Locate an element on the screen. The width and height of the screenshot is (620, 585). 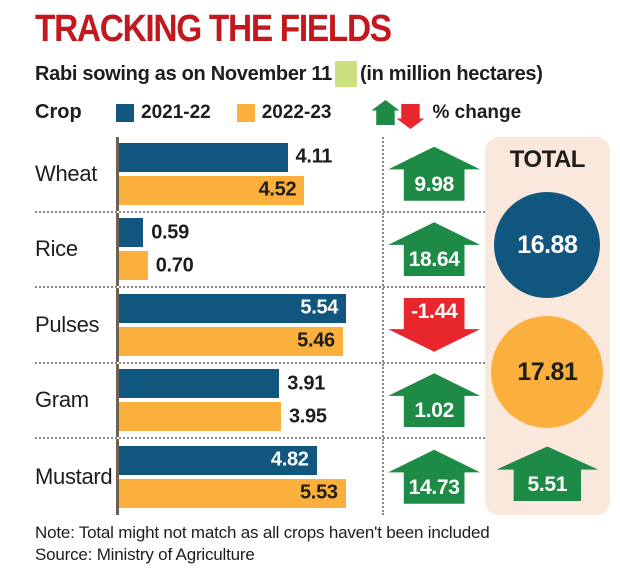
total-panel: TOTAL 16.88 17.81 5.51 is located at coordinates (547, 326).